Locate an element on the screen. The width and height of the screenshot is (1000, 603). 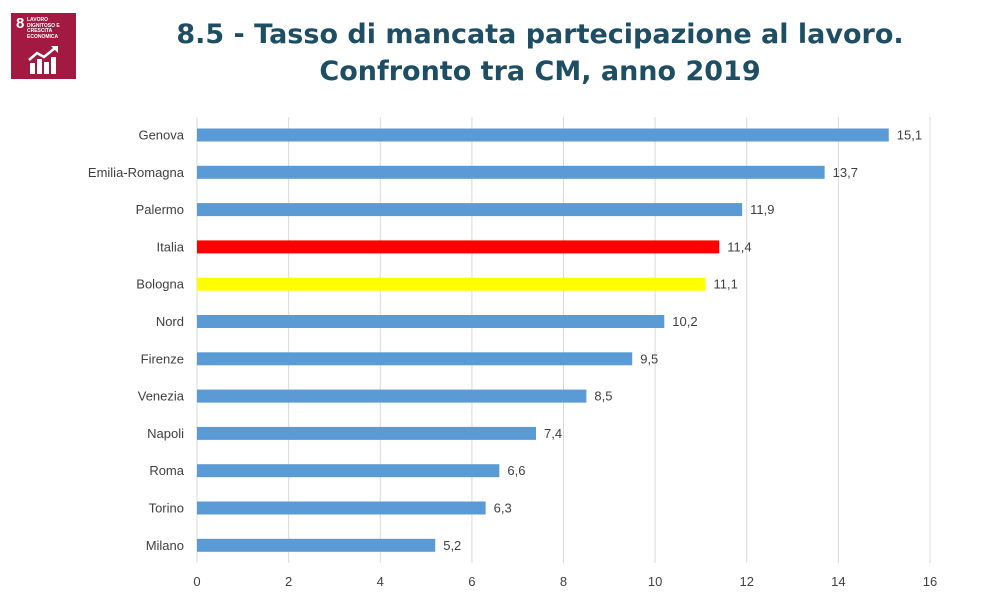
data-label: 8,5 is located at coordinates (603, 396).